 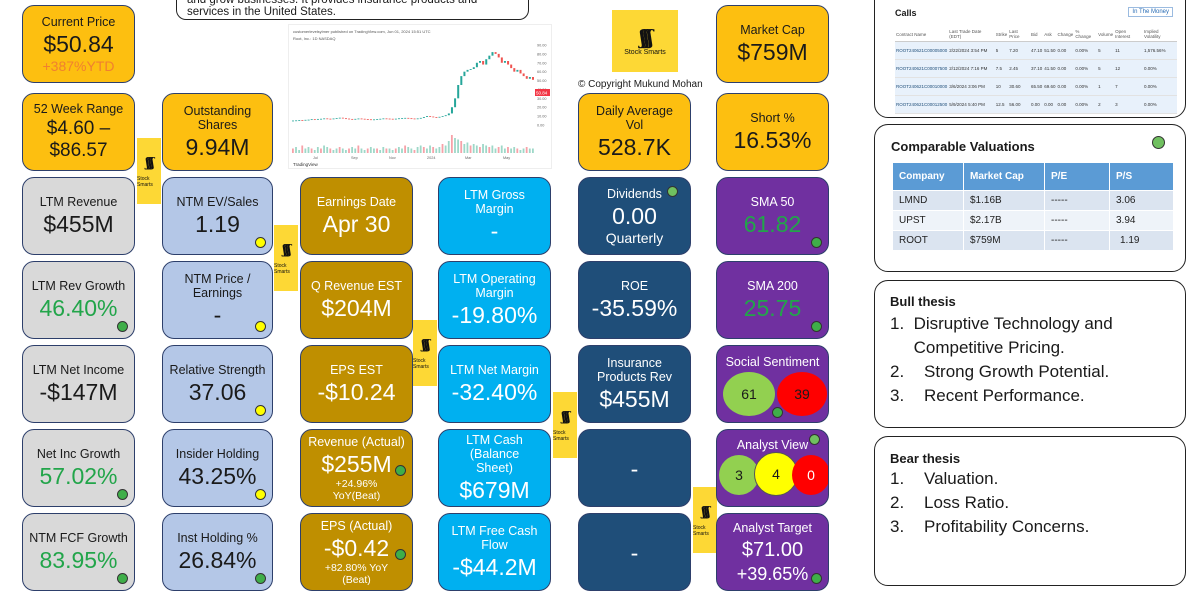 What do you see at coordinates (772, 549) in the screenshot?
I see `tile-value: $71.00` at bounding box center [772, 549].